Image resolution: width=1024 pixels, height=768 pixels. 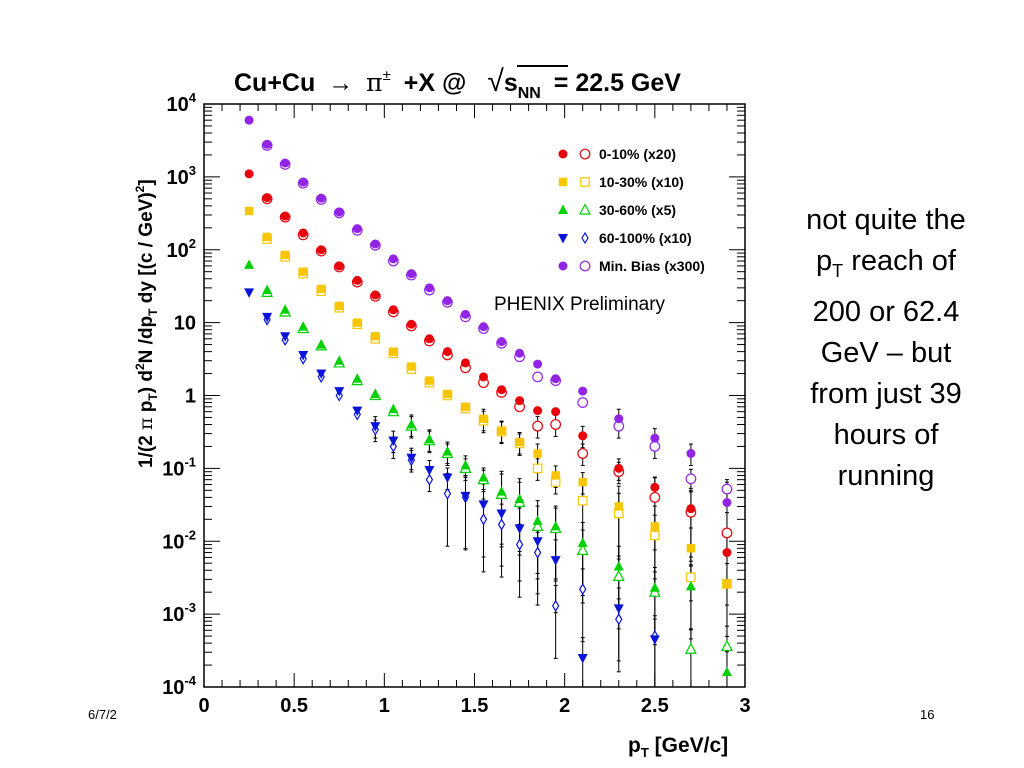 I want to click on y-tick-label: 10⁻³, so click(x=179, y=613).